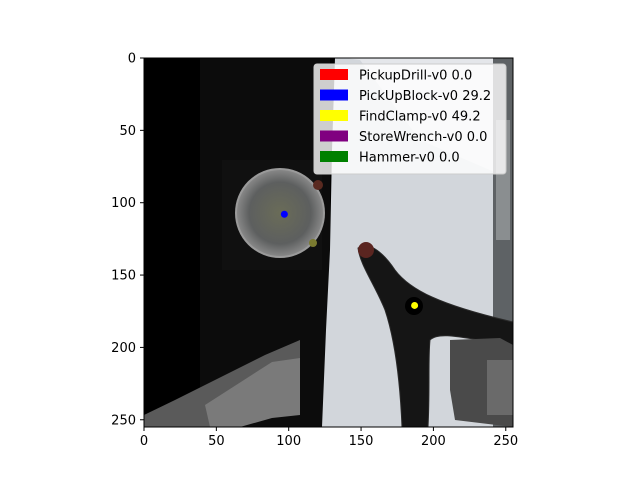  I want to click on x-tick-label: 100, so click(288, 441).